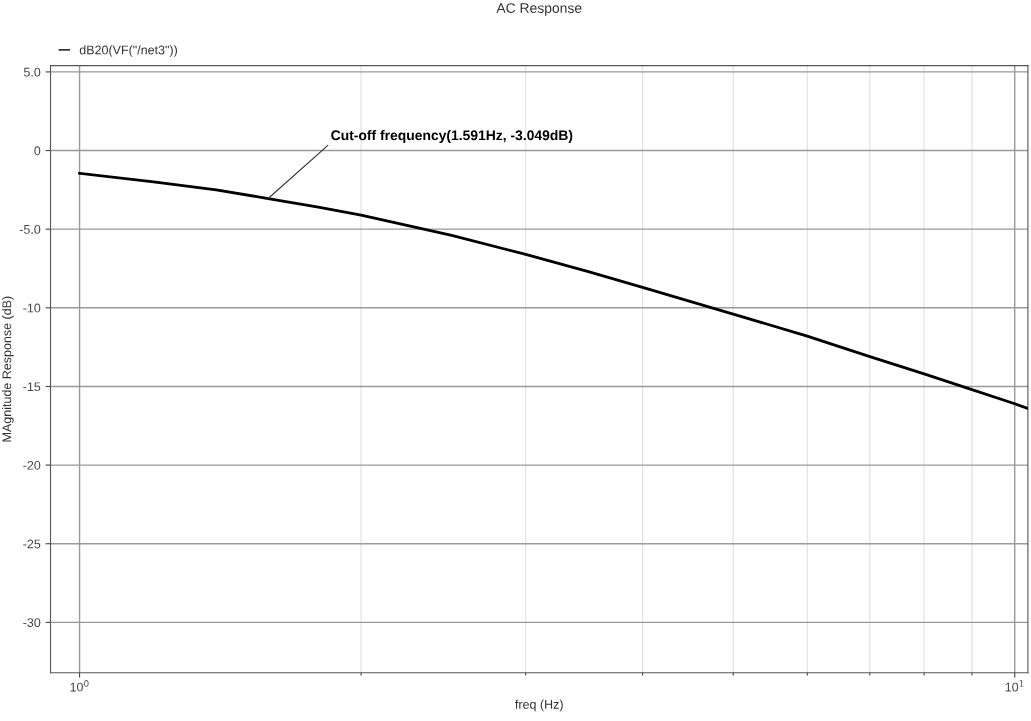 The image size is (1031, 721). What do you see at coordinates (1014, 686) in the screenshot?
I see `x-tick-label: 10$^{1}$` at bounding box center [1014, 686].